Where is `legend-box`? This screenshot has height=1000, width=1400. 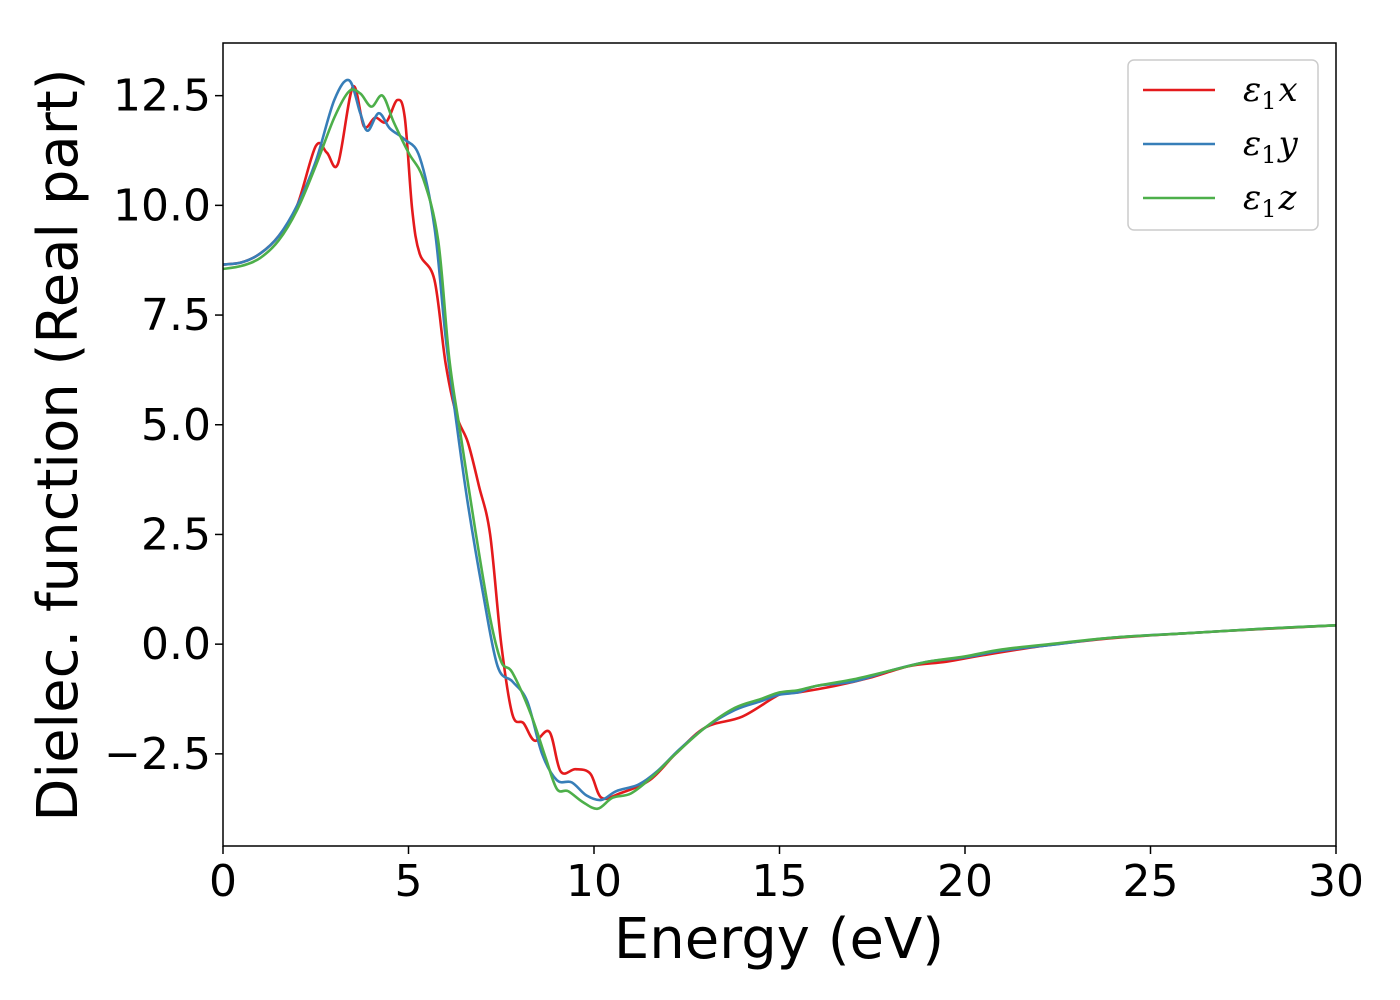 legend-box is located at coordinates (1223, 145).